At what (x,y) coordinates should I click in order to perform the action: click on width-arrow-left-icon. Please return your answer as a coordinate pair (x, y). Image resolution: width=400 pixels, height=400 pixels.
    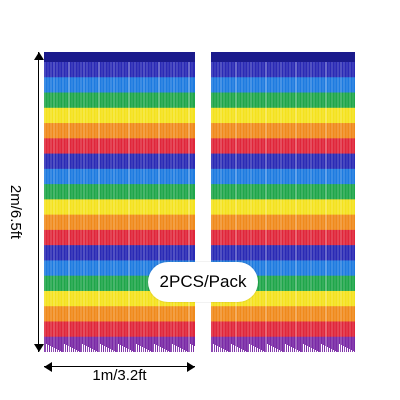
    Looking at the image, I should click on (48, 367).